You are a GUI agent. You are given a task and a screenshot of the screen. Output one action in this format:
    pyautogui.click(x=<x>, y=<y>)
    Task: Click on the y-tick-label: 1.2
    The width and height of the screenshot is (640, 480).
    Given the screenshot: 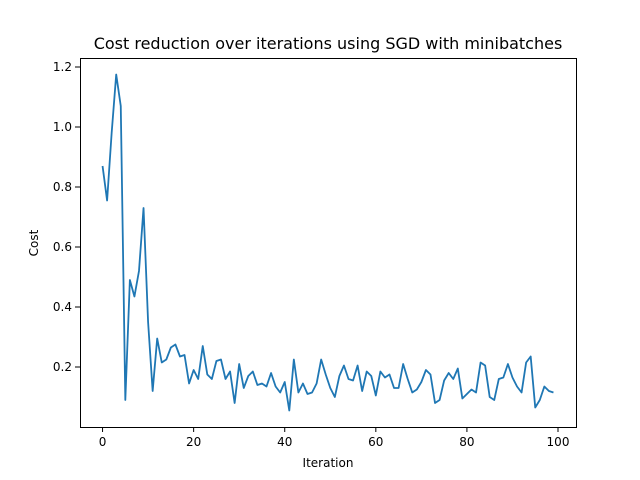 What is the action you would take?
    pyautogui.click(x=62, y=67)
    